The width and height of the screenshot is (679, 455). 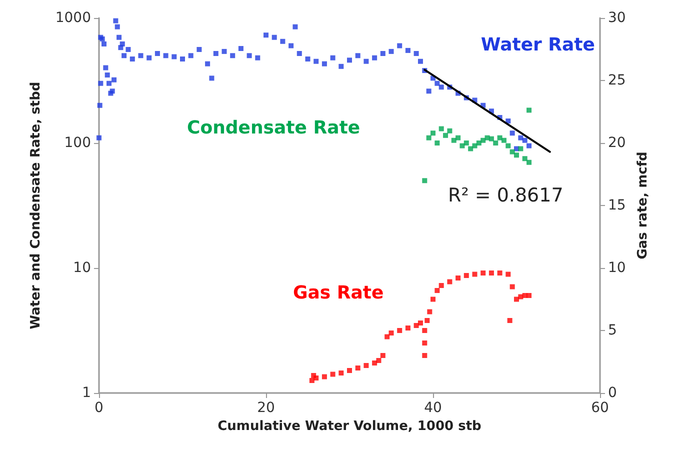 What do you see at coordinates (36, 206) in the screenshot?
I see `y-axis-title: Water and Condensate Rate, stbd` at bounding box center [36, 206].